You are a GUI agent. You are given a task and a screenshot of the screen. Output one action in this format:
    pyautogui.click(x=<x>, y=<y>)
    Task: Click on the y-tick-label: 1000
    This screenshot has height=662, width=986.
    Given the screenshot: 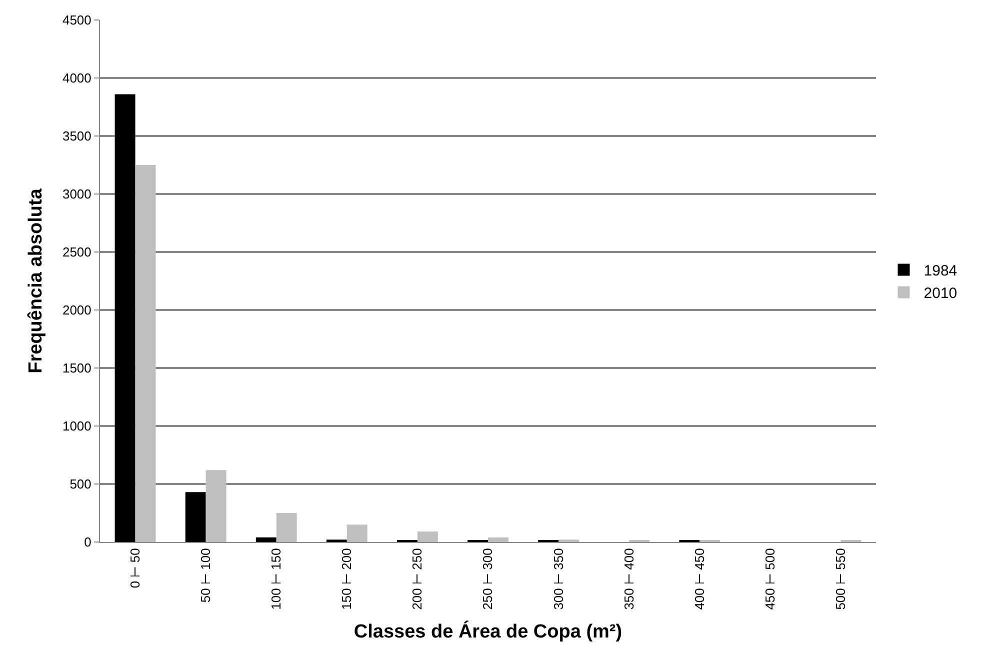 What is the action you would take?
    pyautogui.click(x=77, y=426)
    